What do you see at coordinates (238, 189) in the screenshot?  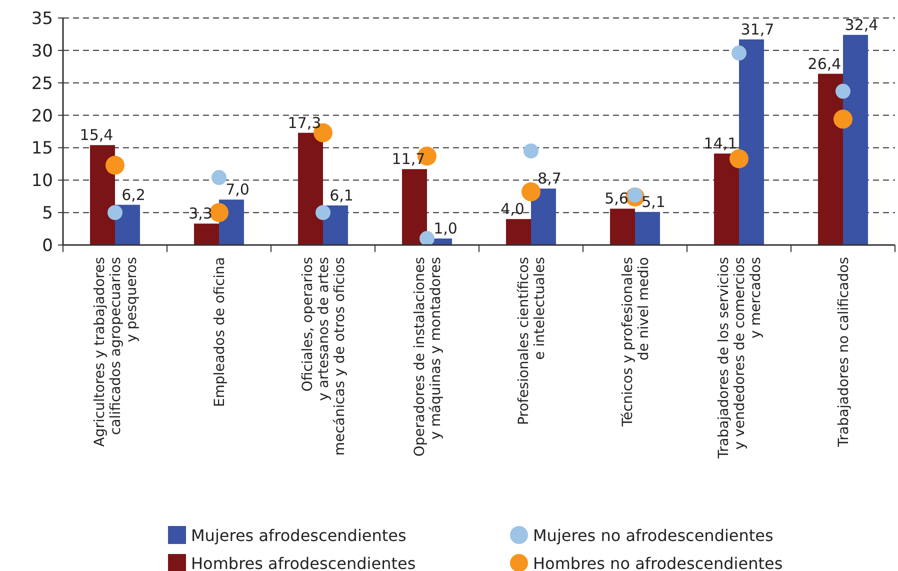 I see `data-label: 7,0` at bounding box center [238, 189].